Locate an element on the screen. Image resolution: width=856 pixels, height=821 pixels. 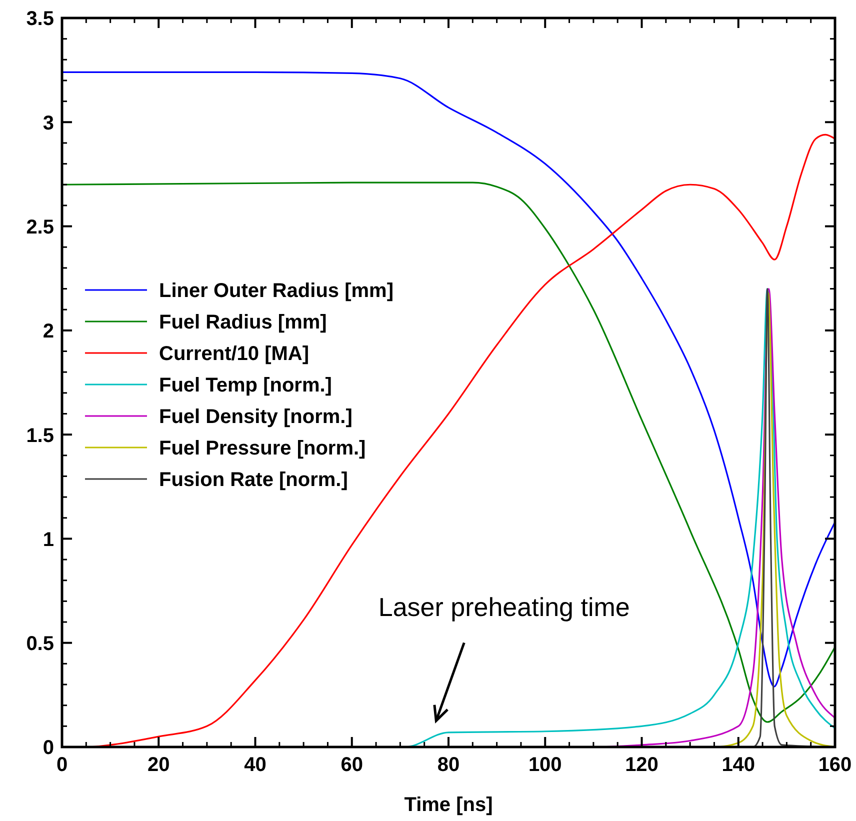
legend-label: Fuel Density [norm.] is located at coordinates (255, 417).